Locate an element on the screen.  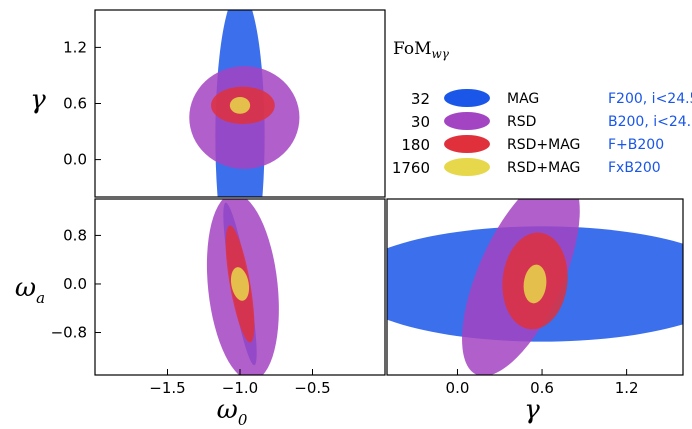
xtick-label-1-bottom-right: 0.6 is located at coordinates (542, 388).